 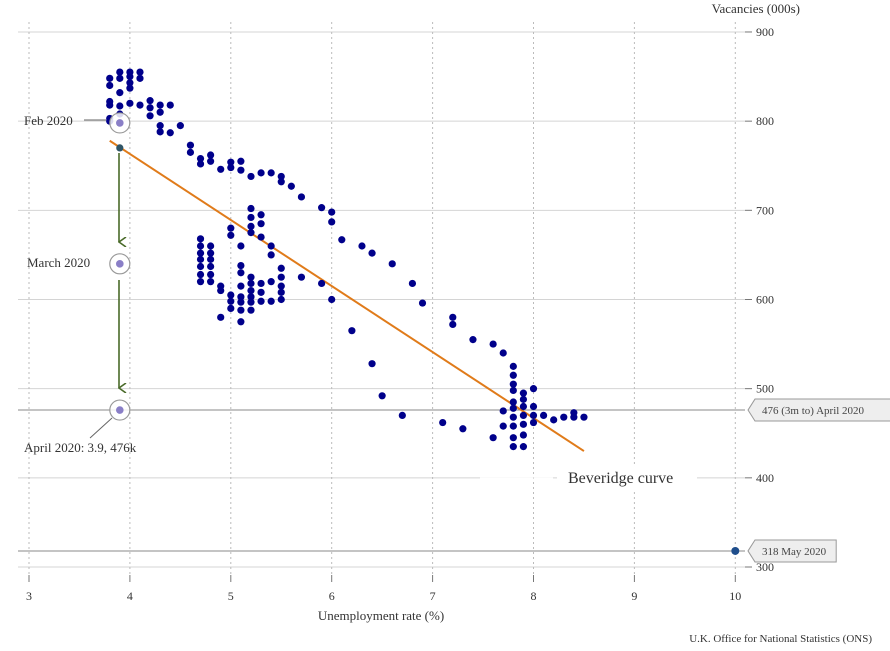 I want to click on y-tick-label: 600, so click(x=765, y=299).